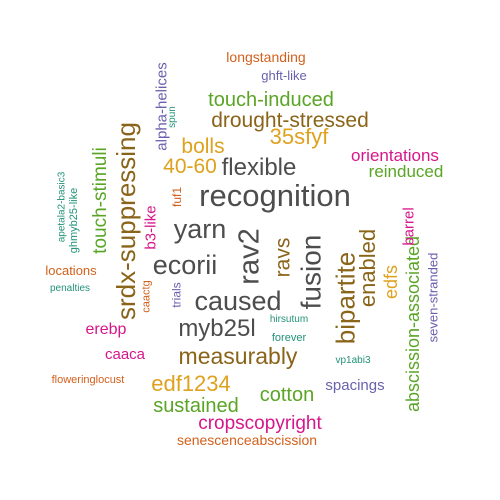  What do you see at coordinates (106, 329) in the screenshot?
I see `word-erebp: erebp` at bounding box center [106, 329].